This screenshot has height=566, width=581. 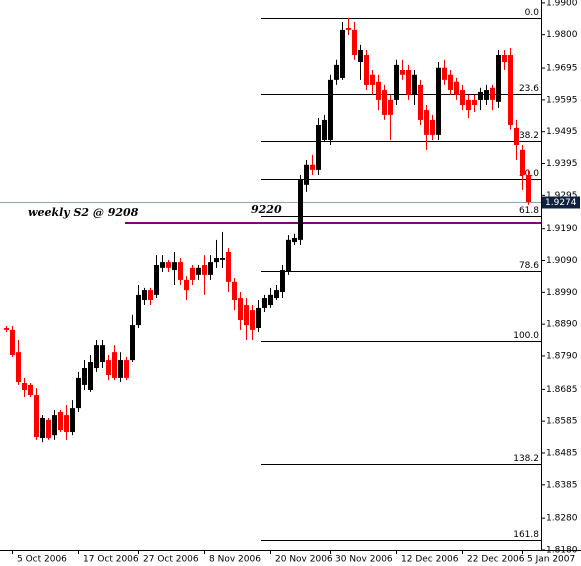 What do you see at coordinates (42, 560) in the screenshot?
I see `x-tick-label: 5 Oct 2006` at bounding box center [42, 560].